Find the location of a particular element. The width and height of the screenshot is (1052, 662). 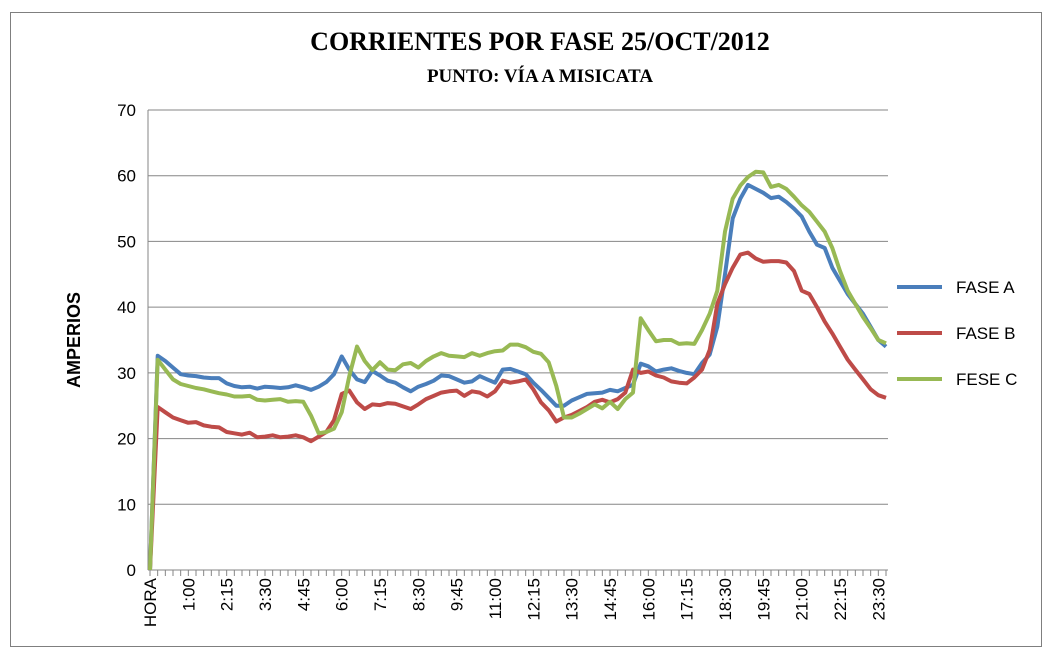

x-tick-label: 2:15 is located at coordinates (227, 594).